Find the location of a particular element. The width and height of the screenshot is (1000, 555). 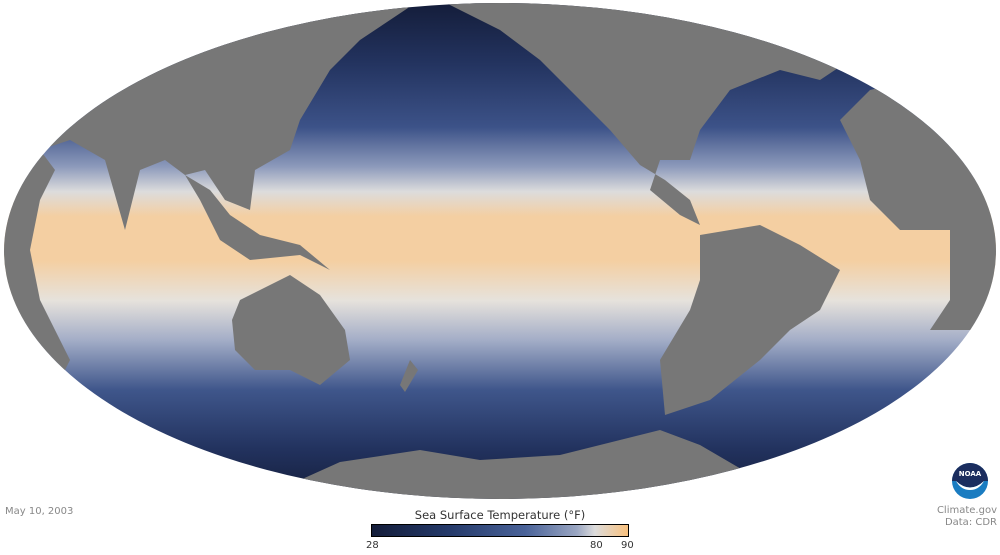

legend-tick-max: 90 is located at coordinates (627, 545).